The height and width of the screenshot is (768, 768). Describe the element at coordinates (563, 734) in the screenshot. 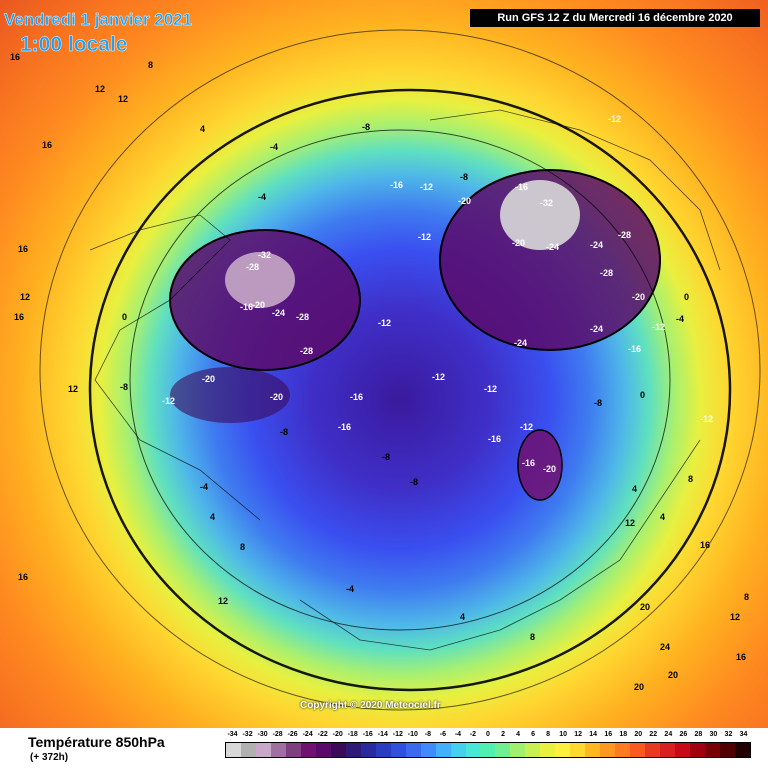

I see `legend-tick-label: 10` at that location.